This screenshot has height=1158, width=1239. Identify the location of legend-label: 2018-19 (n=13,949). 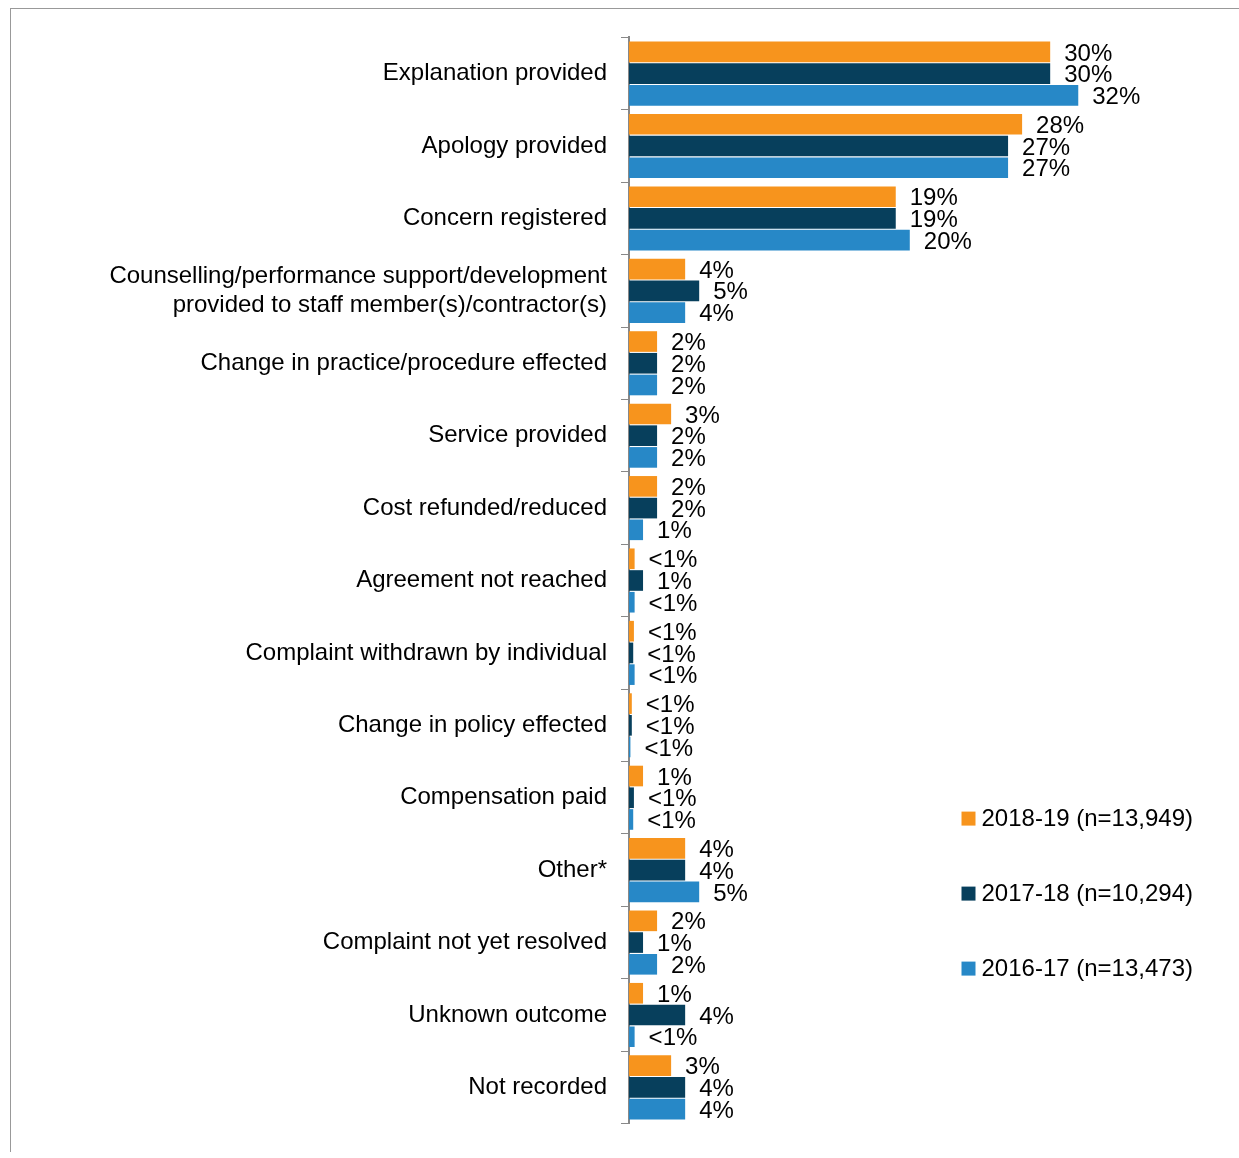
(1087, 818).